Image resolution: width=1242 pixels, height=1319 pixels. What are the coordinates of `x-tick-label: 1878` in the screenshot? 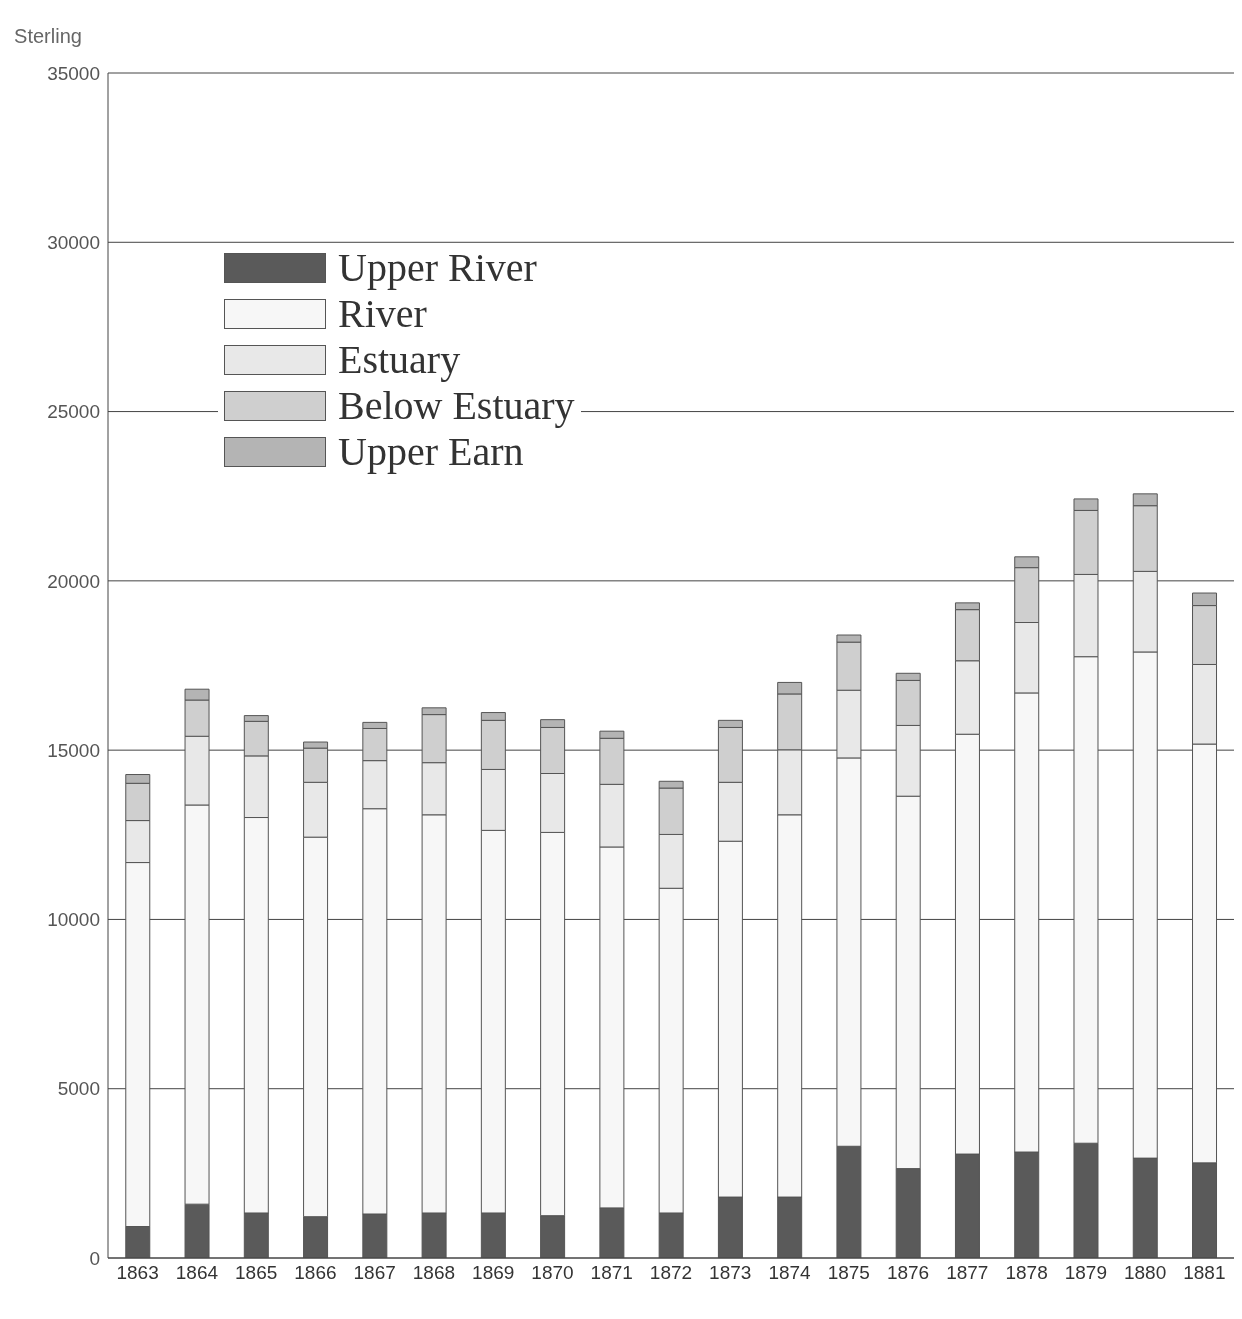 It's located at (1026, 1273).